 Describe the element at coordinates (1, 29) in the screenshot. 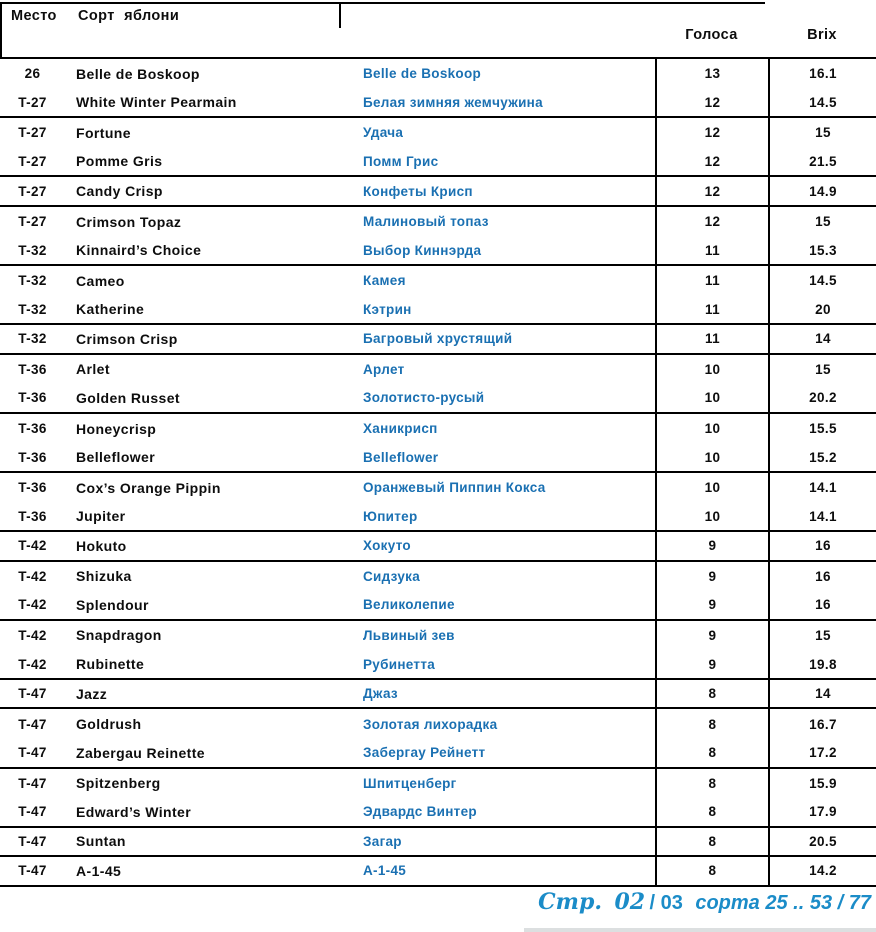

I see `header-left-border` at that location.